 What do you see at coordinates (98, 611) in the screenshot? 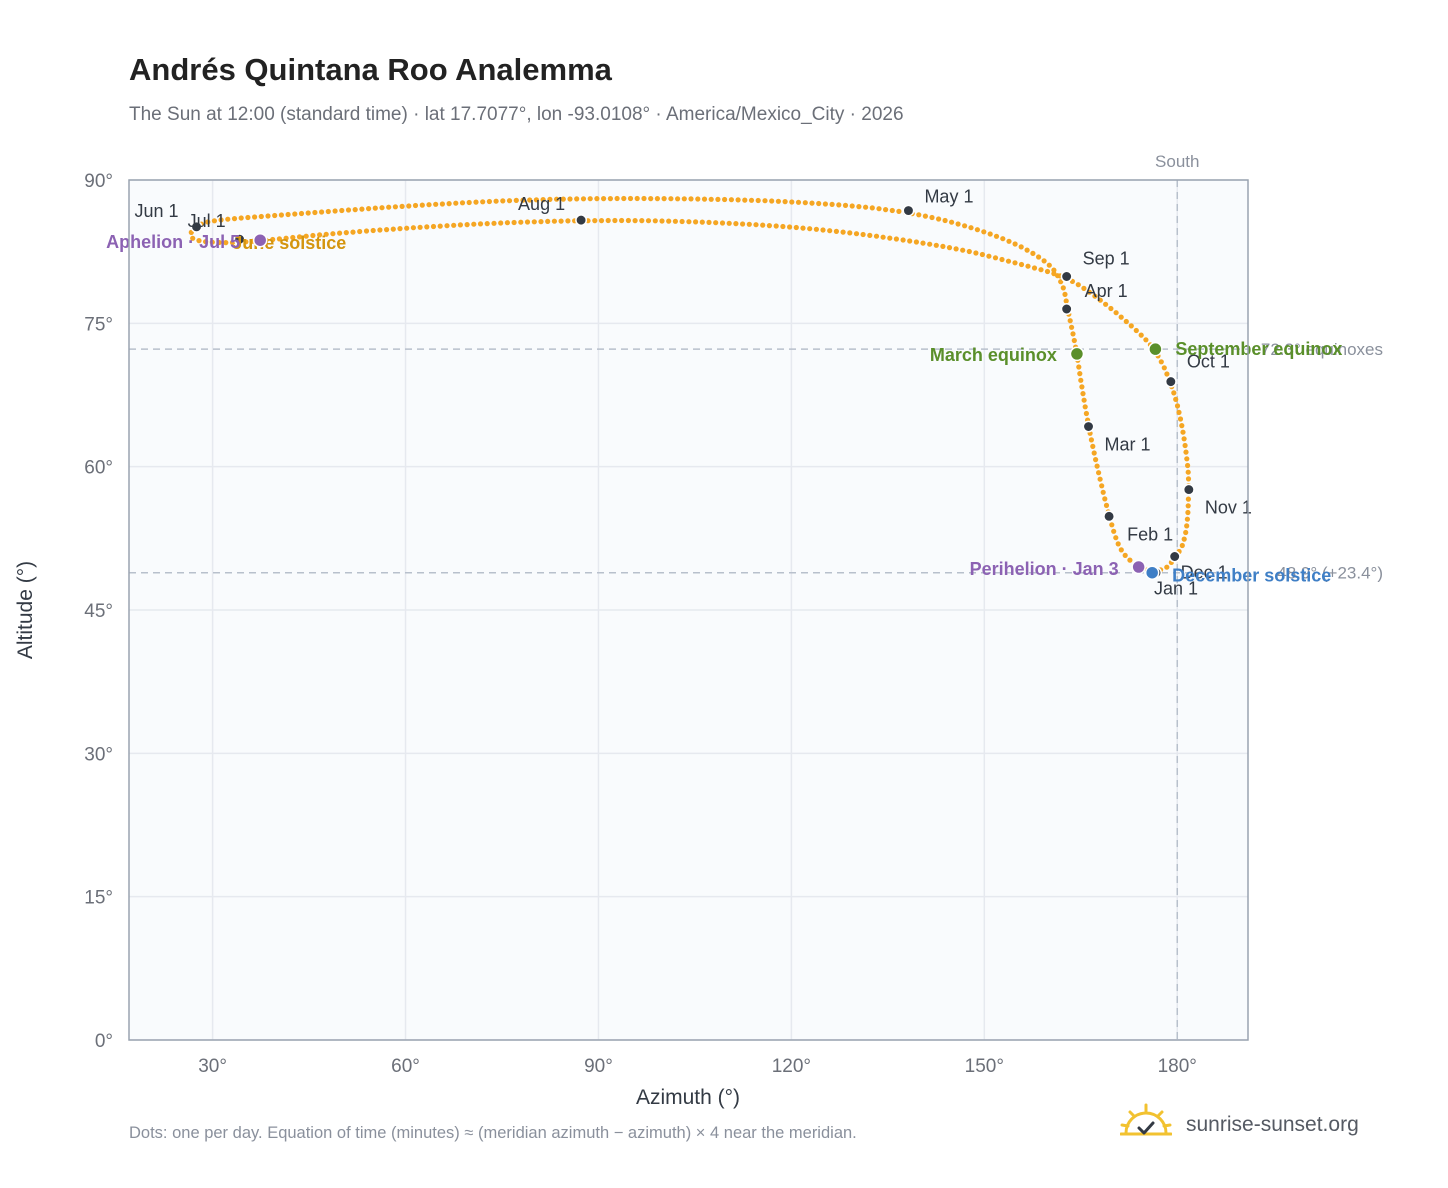
I see `y-tick-label: 45°` at bounding box center [98, 611].